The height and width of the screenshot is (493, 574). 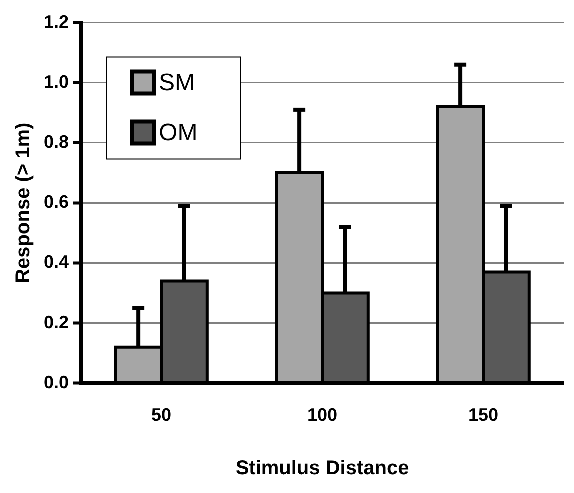 What do you see at coordinates (483, 415) in the screenshot?
I see `x-tick-label: 150` at bounding box center [483, 415].